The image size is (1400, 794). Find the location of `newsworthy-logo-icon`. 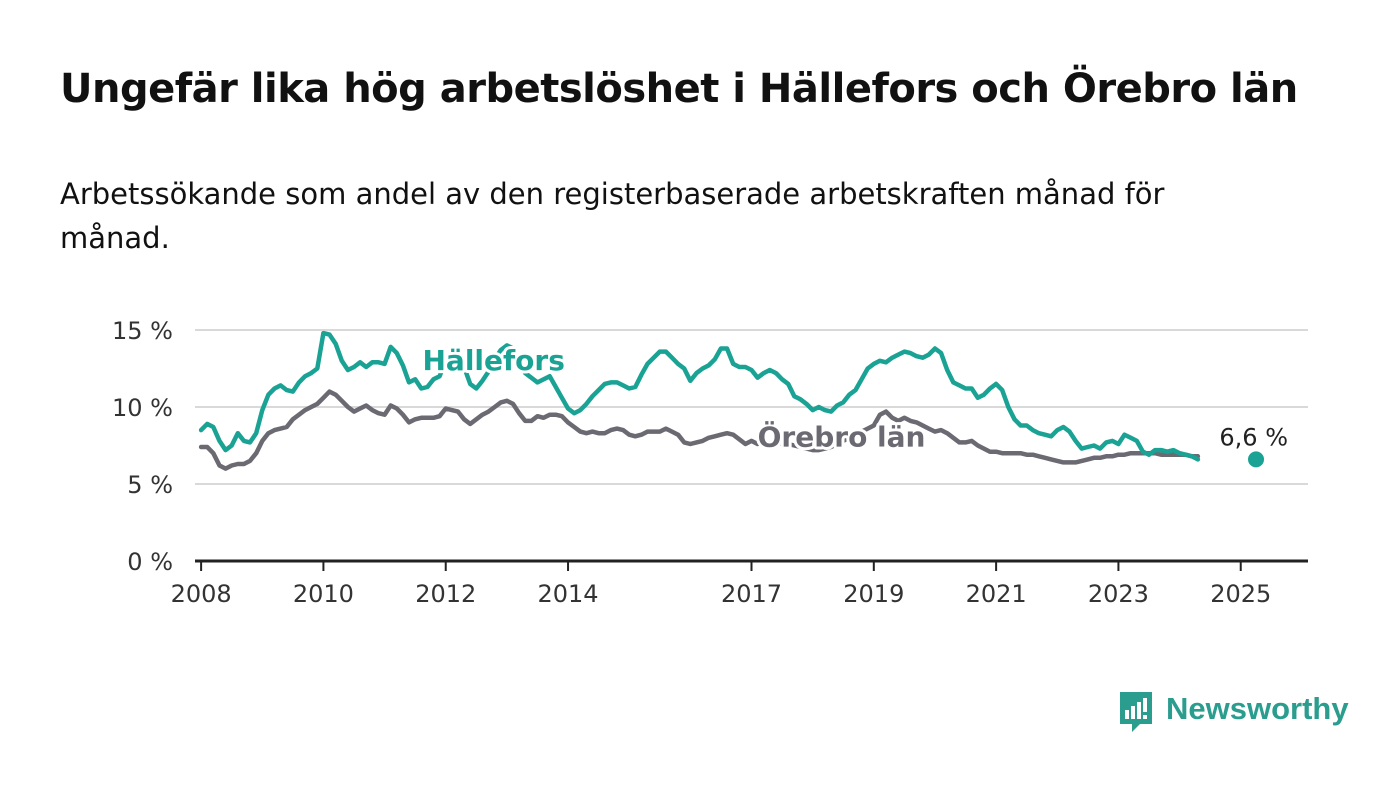

newsworthy-logo-icon is located at coordinates (1136, 712).